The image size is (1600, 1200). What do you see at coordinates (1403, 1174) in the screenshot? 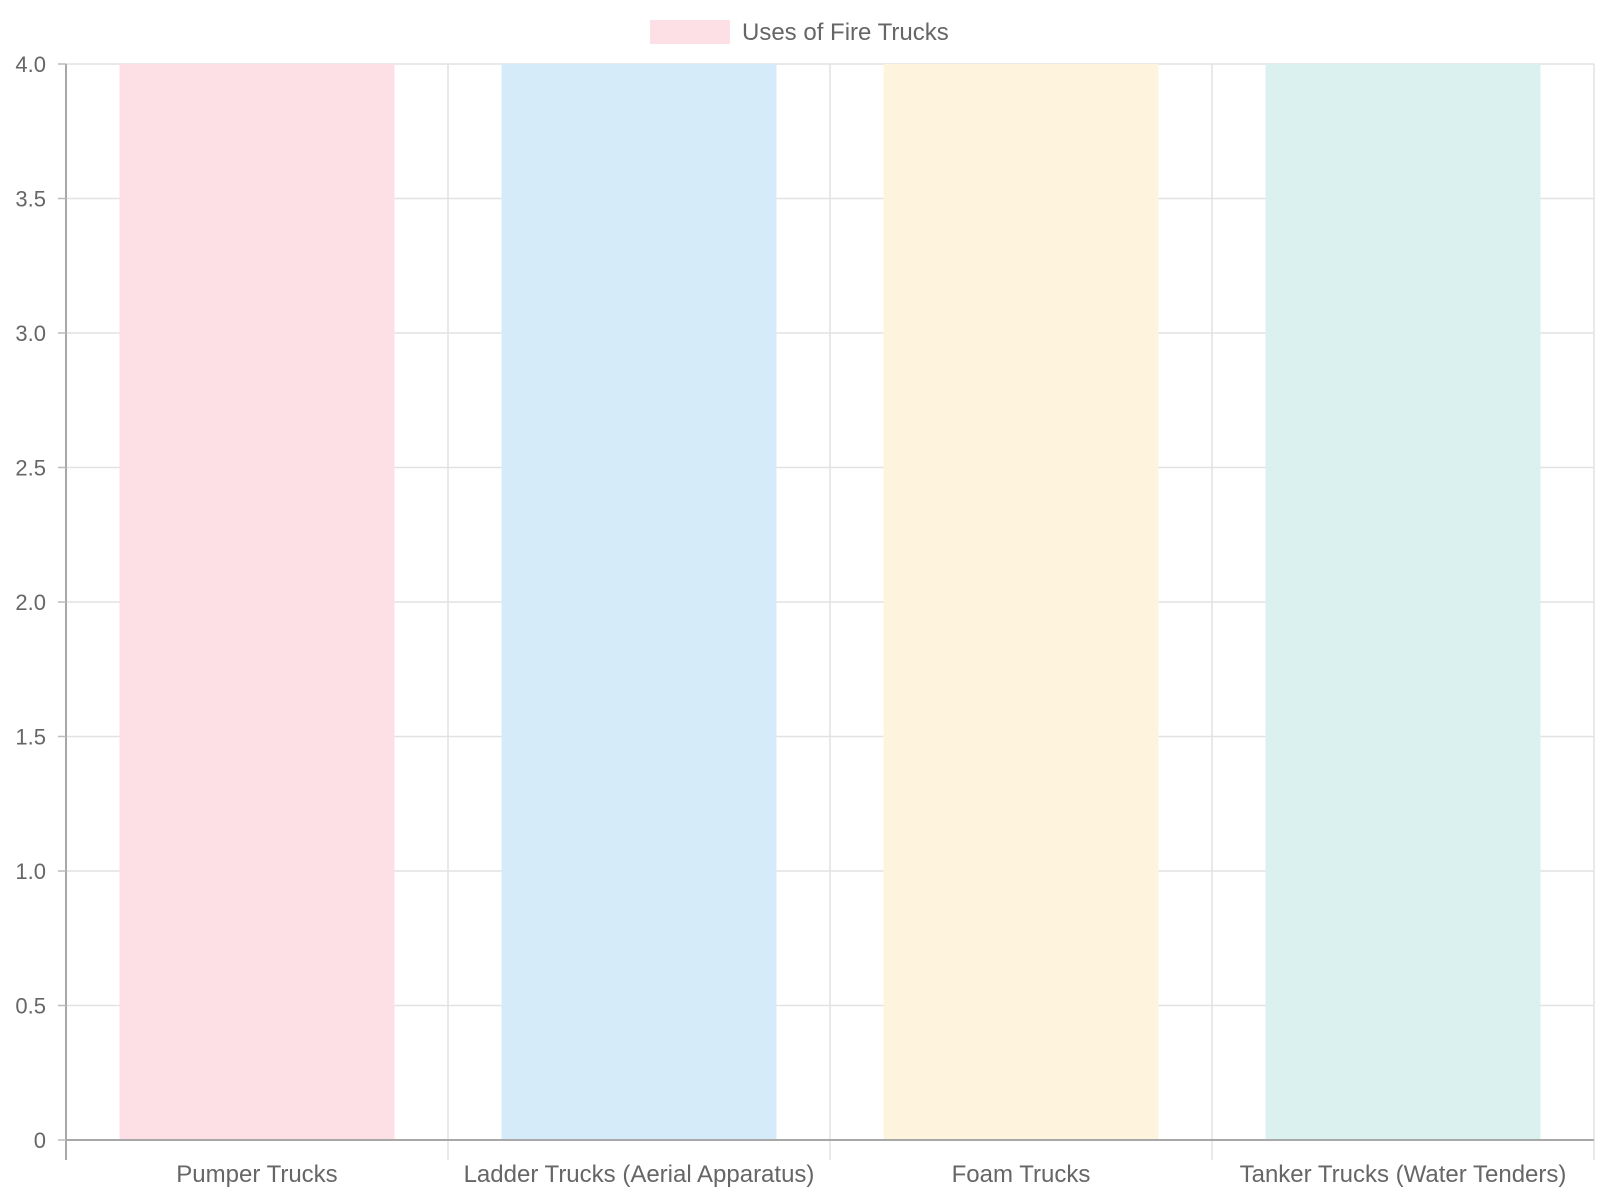
I see `x-category-label: Tanker Trucks (Water Tenders)` at bounding box center [1403, 1174].